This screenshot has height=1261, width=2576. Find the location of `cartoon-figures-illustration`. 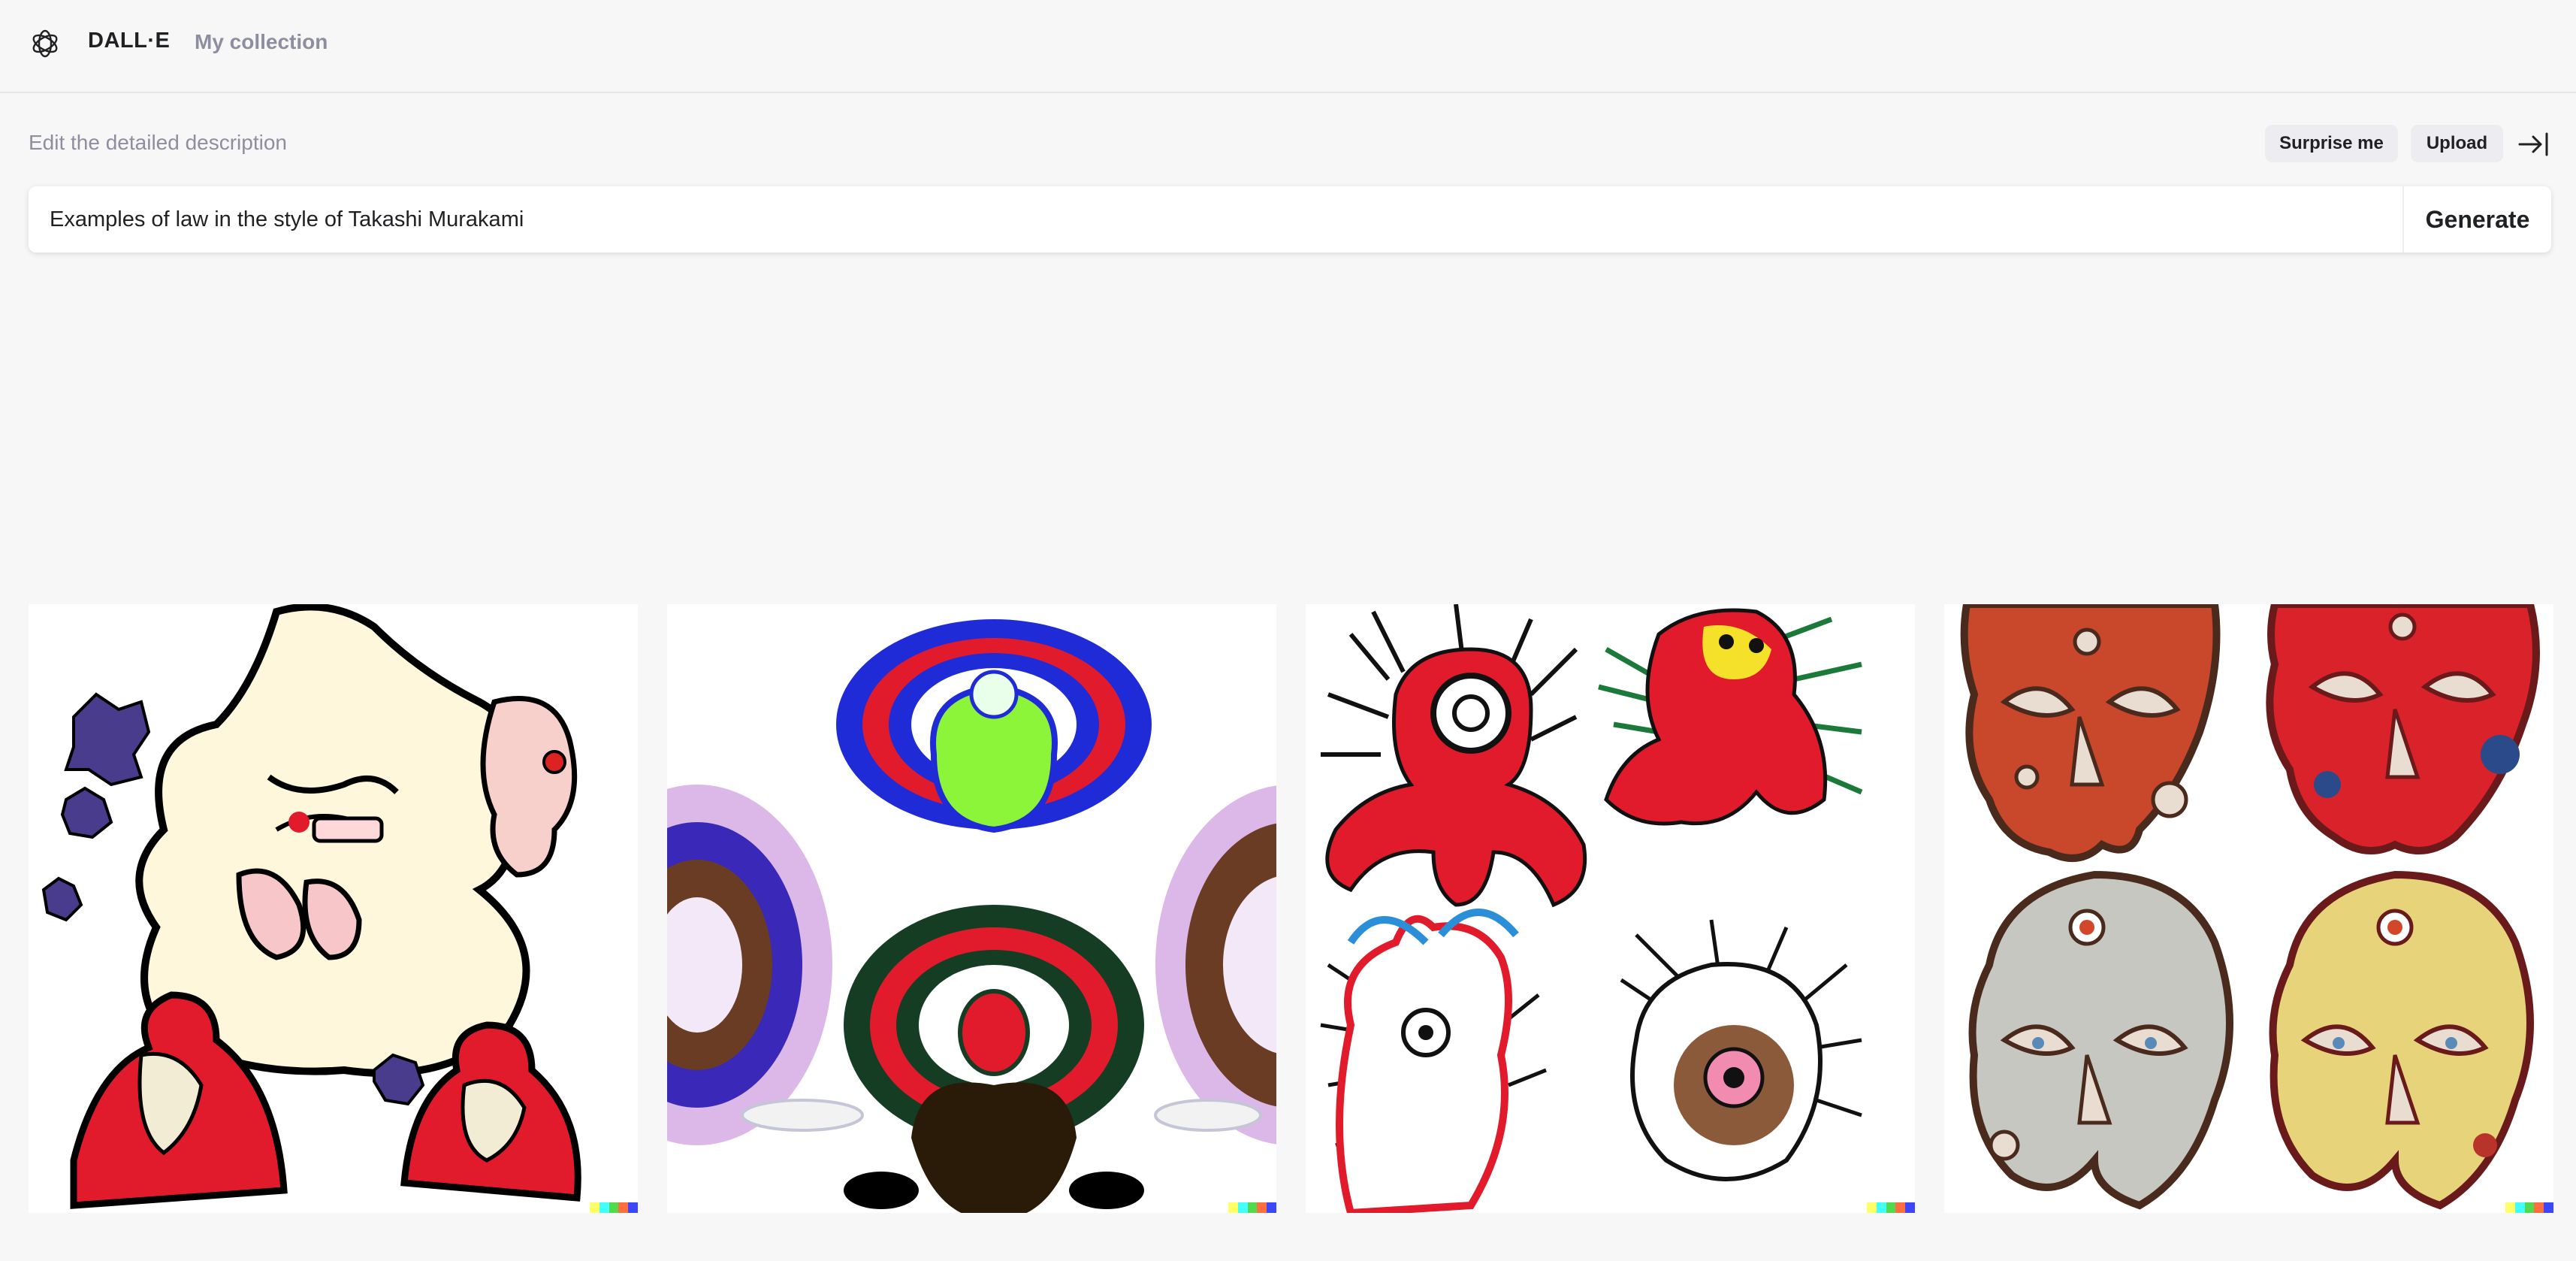

cartoon-figures-illustration is located at coordinates (333, 908).